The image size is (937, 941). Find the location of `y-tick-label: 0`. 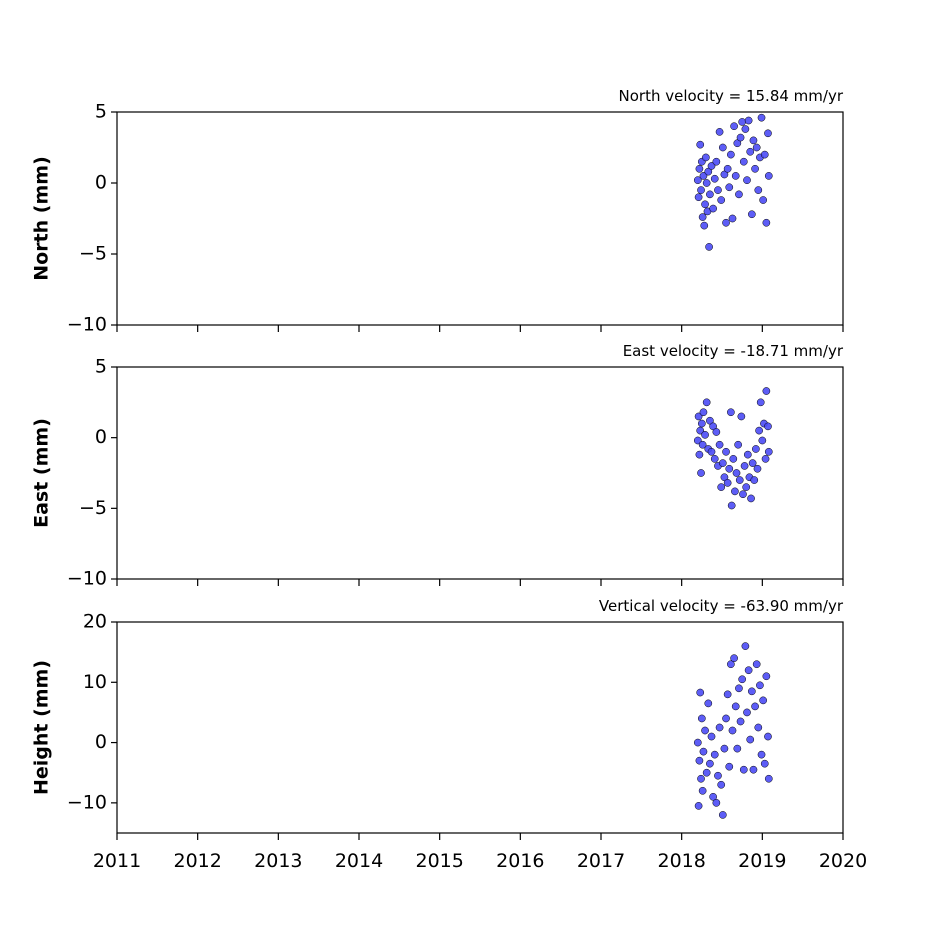

y-tick-label: 0 is located at coordinates (101, 437).